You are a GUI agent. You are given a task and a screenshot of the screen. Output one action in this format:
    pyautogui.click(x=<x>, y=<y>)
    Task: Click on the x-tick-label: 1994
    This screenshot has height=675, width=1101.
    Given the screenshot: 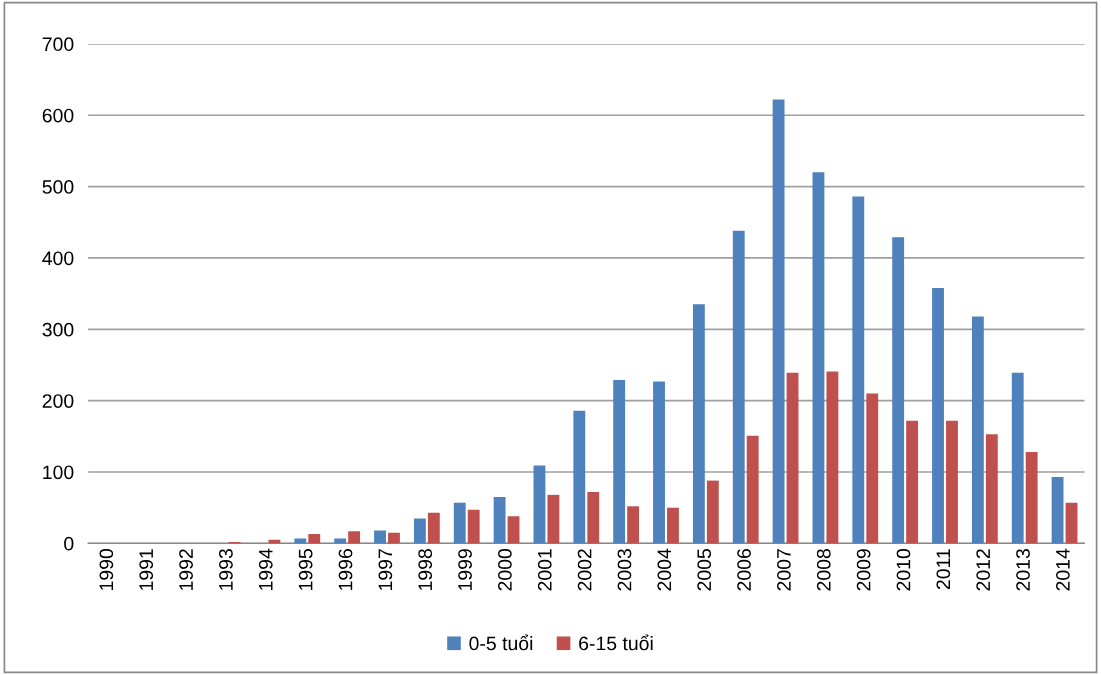 What is the action you would take?
    pyautogui.click(x=265, y=569)
    